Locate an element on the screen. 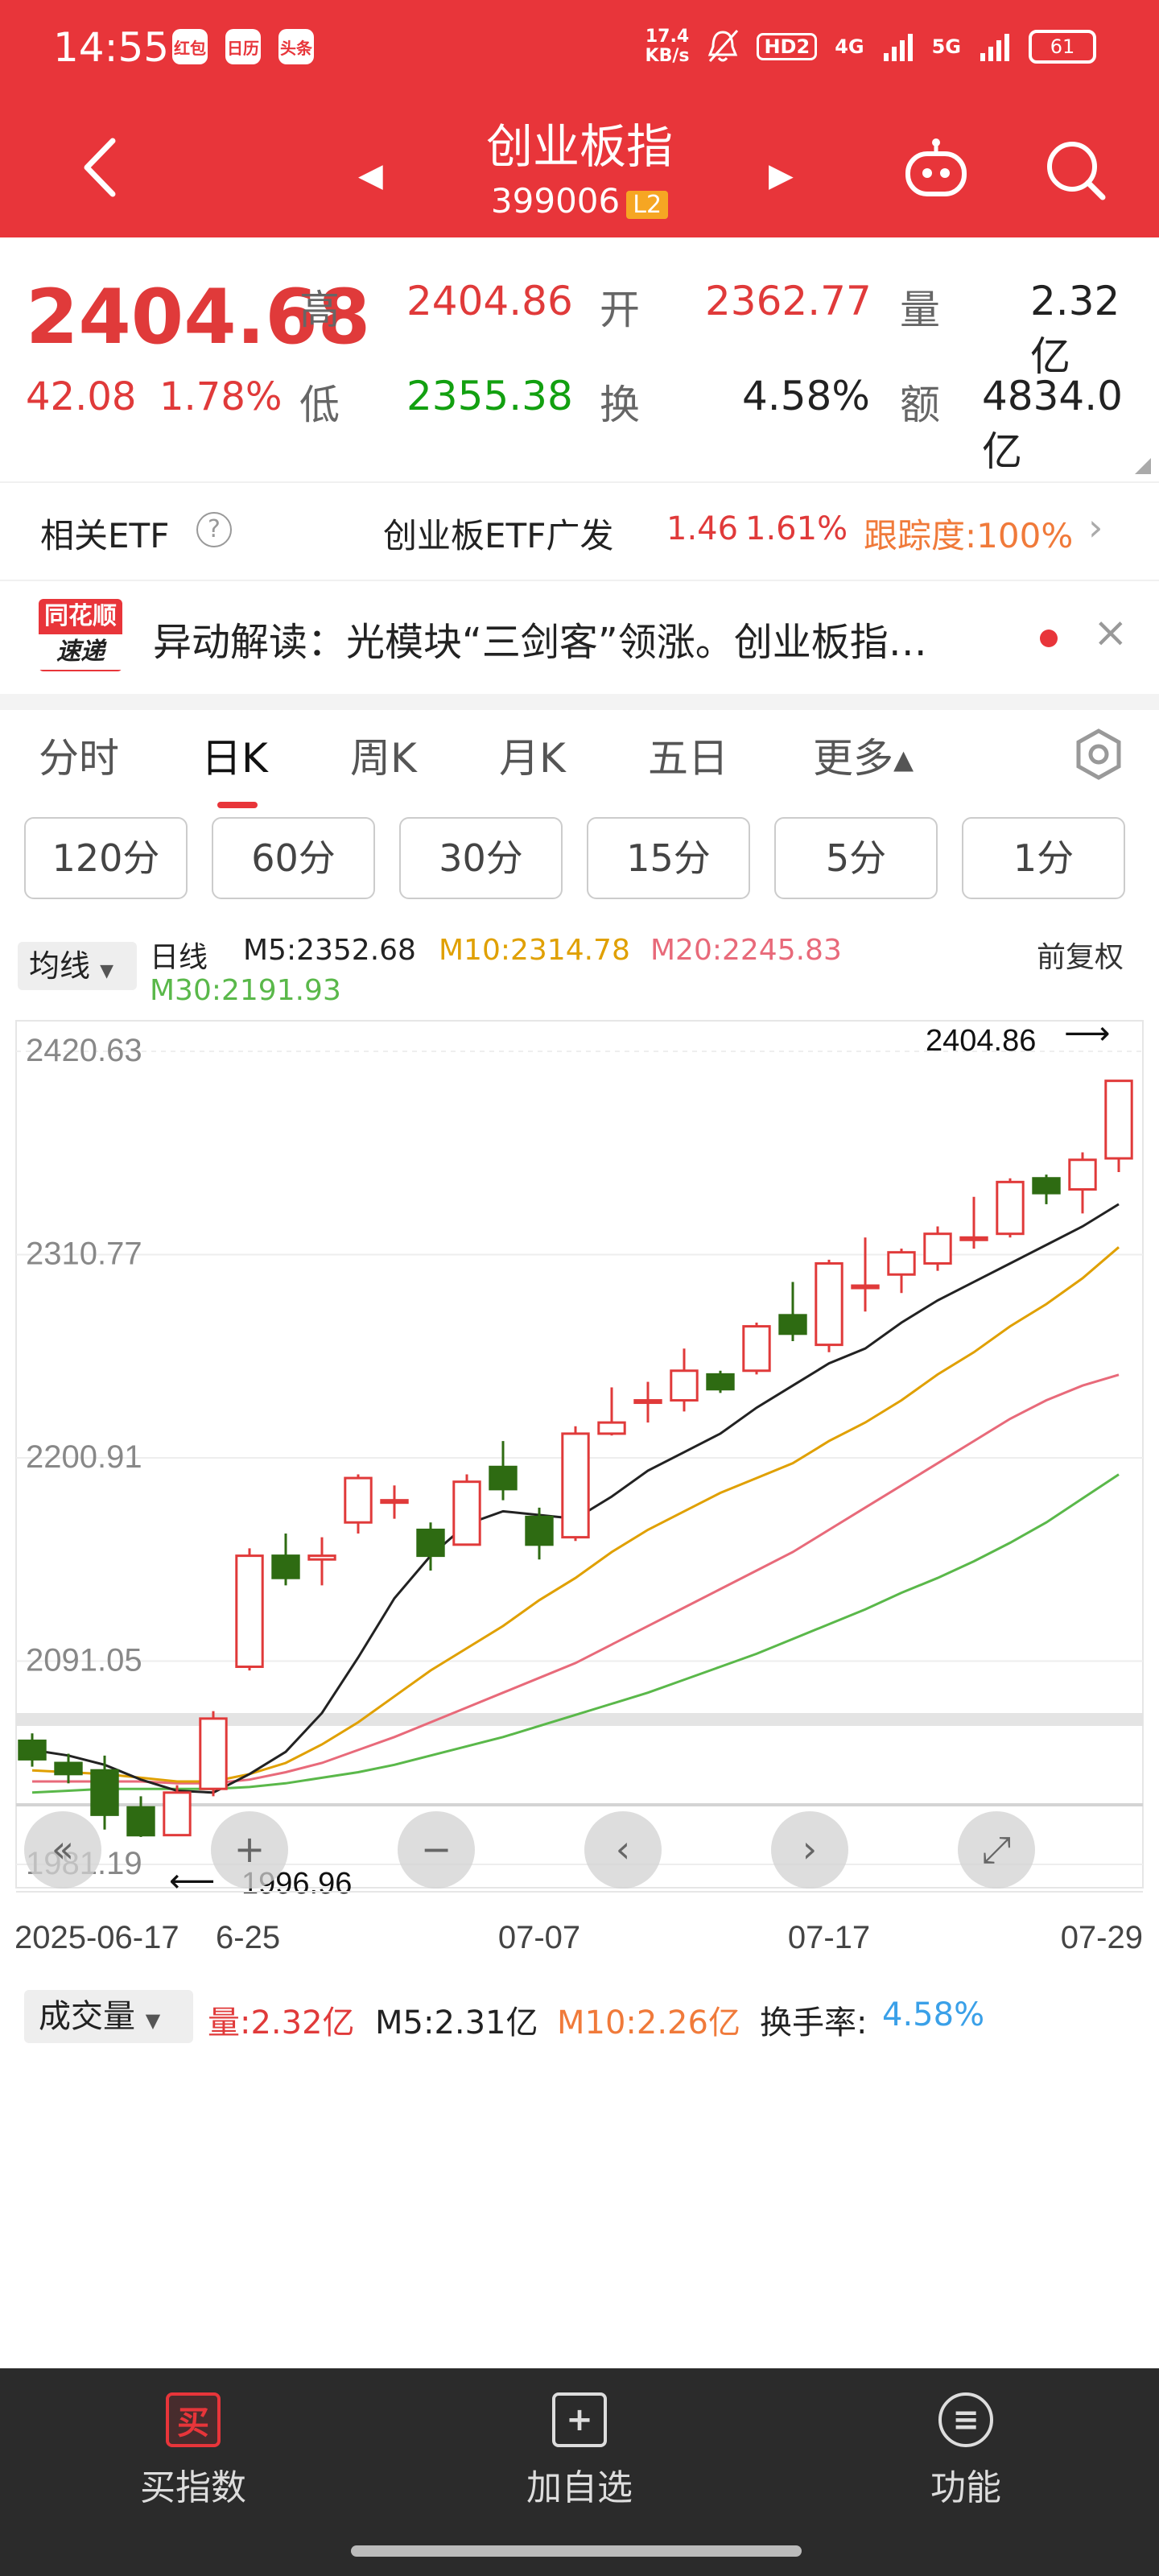 This screenshot has height=2576, width=1159. etf-pct: 1.61% is located at coordinates (796, 528).